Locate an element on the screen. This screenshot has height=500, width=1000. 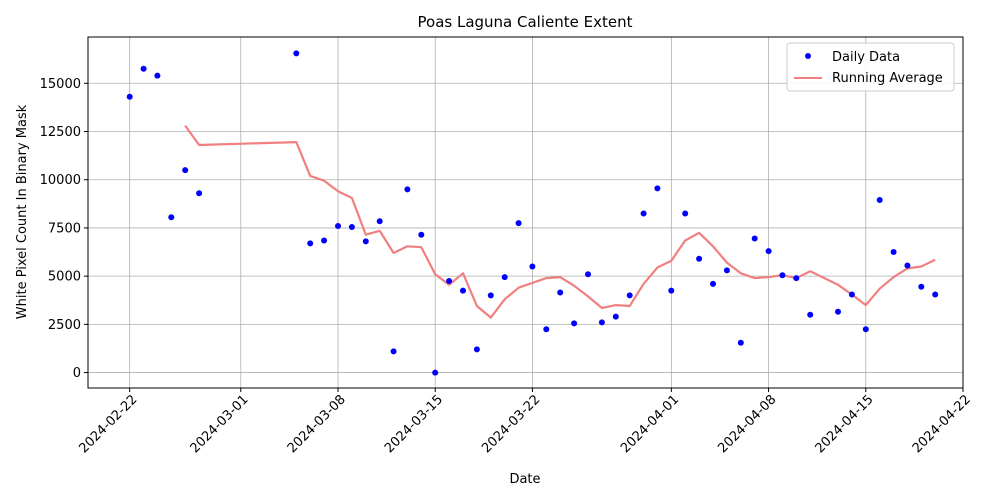
y-tick-label: 0 is located at coordinates (77, 373).